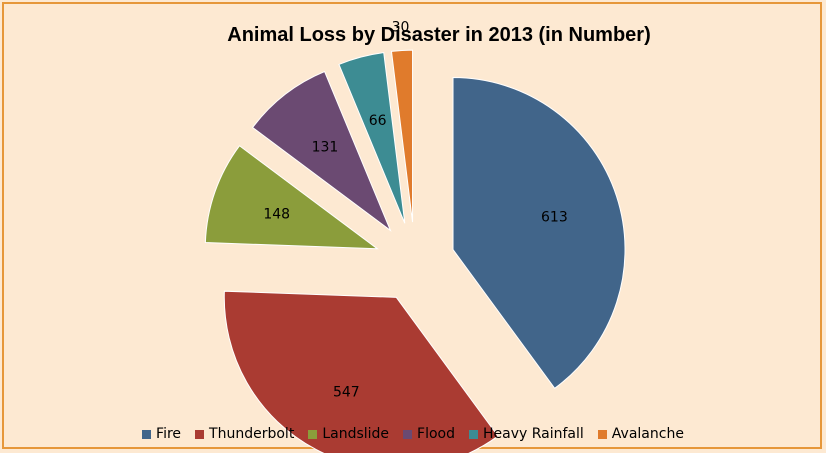  Describe the element at coordinates (378, 121) in the screenshot. I see `data-label-heavy-rainfall: 66` at that location.